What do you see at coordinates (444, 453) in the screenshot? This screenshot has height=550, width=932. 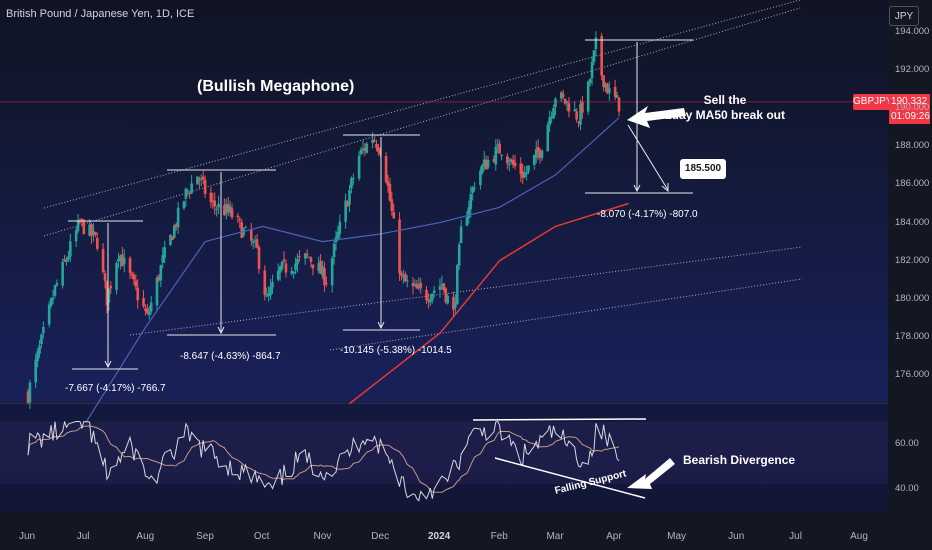 I see `rsi-band` at bounding box center [444, 453].